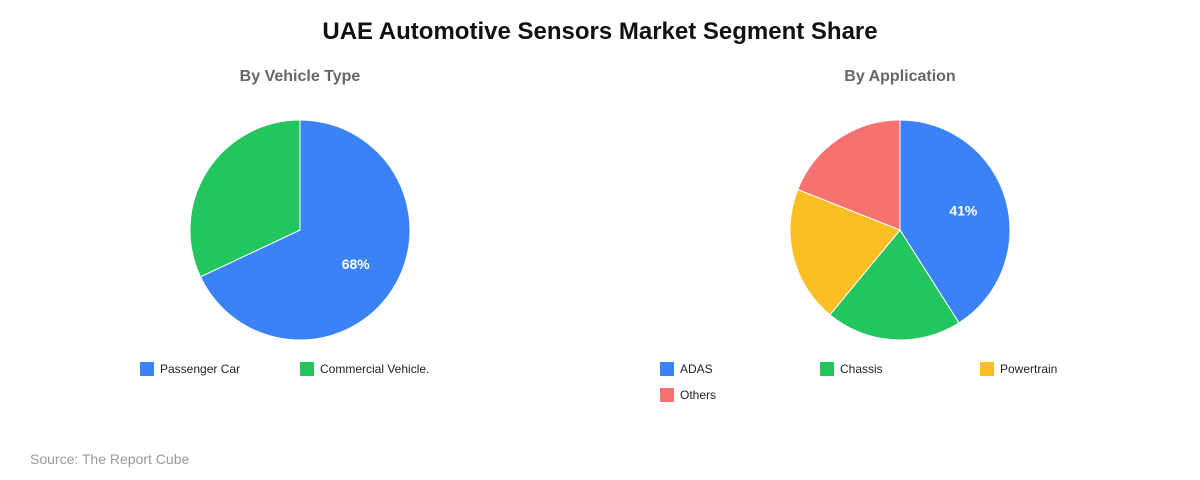  I want to click on legend-item-powertrain: Powertrain, so click(1018, 369).